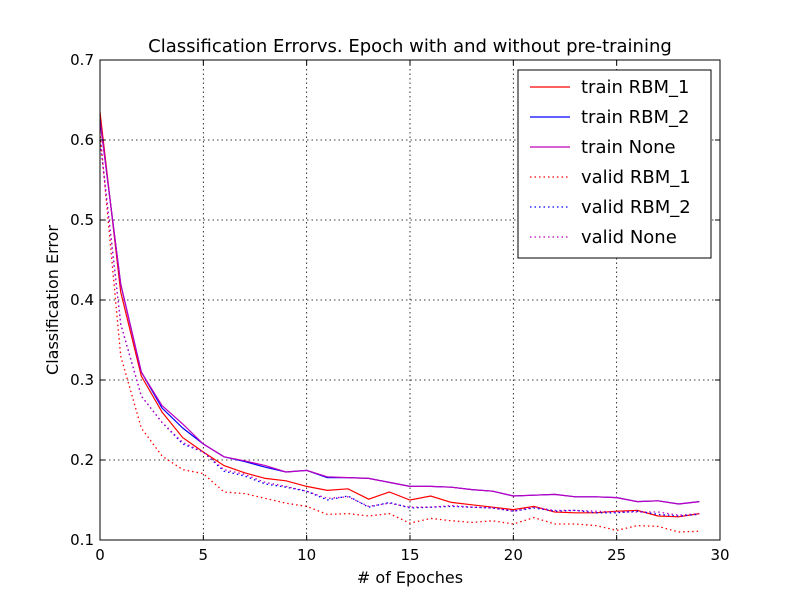 Image resolution: width=800 pixels, height=600 pixels. Describe the element at coordinates (636, 177) in the screenshot. I see `legend-label: valid RBM_1` at that location.